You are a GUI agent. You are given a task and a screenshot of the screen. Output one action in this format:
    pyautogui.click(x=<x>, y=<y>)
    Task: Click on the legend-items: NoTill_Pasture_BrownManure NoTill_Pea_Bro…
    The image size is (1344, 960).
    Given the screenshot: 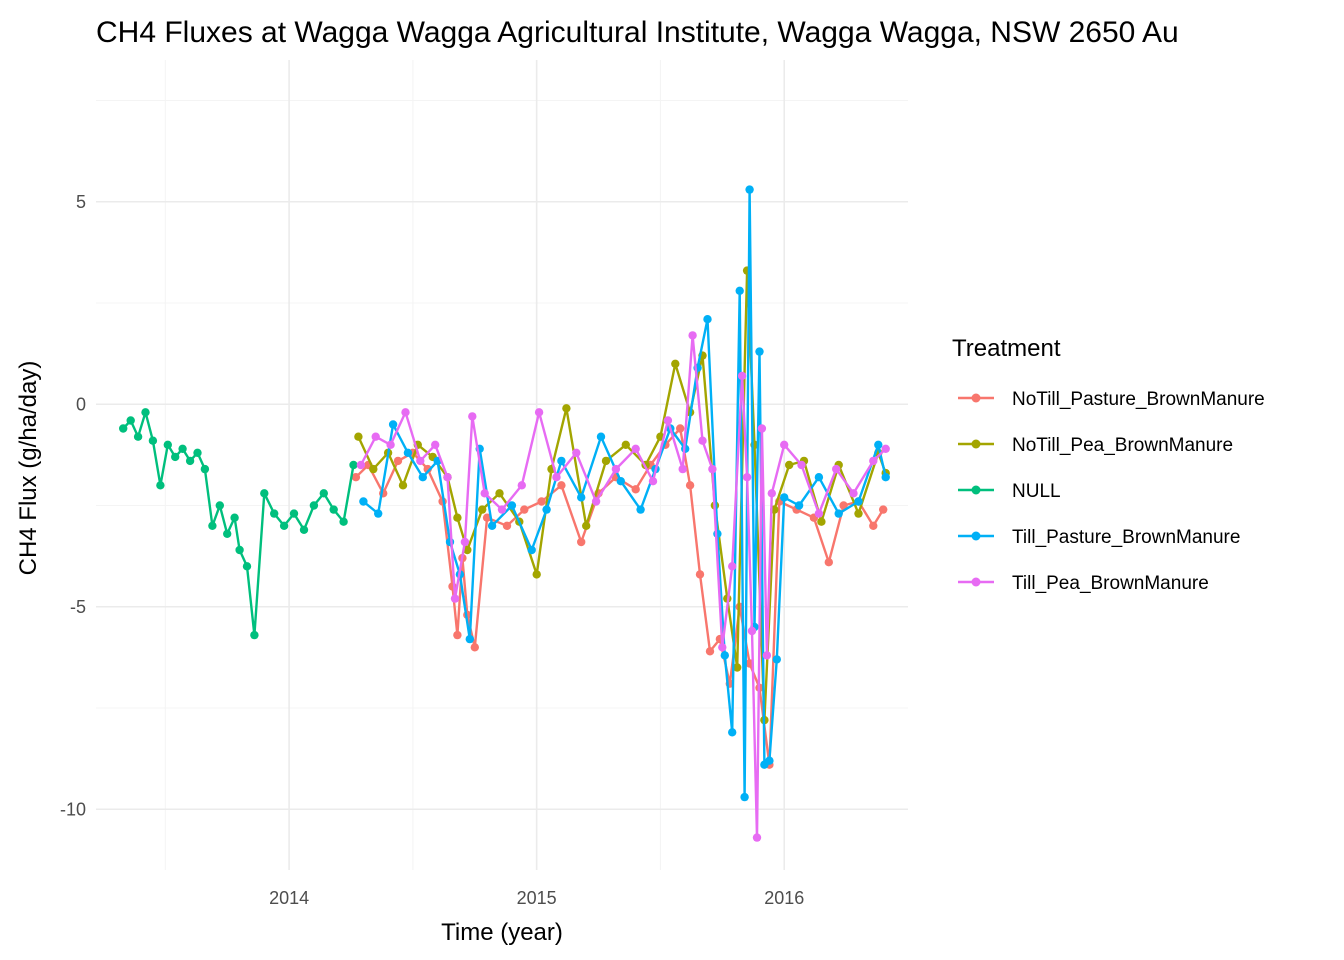 What is the action you would take?
    pyautogui.click(x=1111, y=491)
    